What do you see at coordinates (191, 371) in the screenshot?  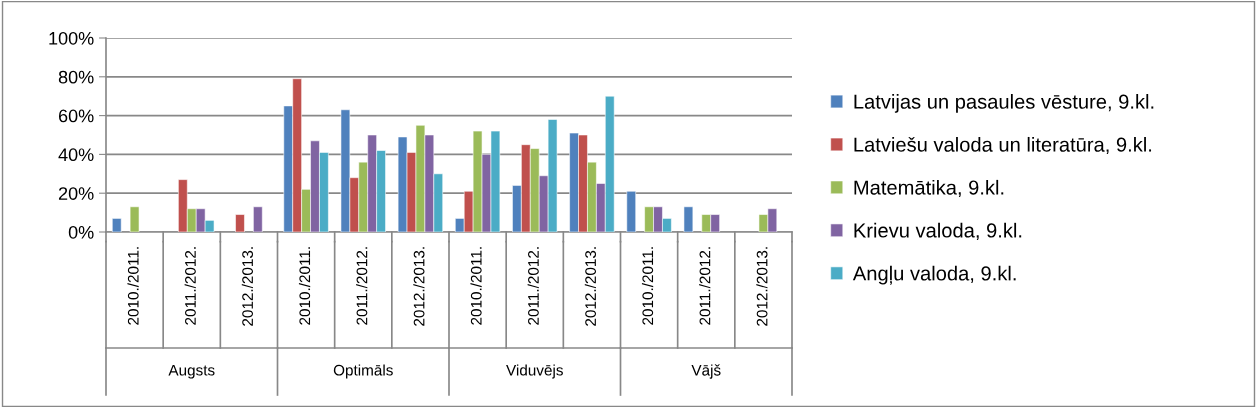 I see `text: Augsts` at bounding box center [191, 371].